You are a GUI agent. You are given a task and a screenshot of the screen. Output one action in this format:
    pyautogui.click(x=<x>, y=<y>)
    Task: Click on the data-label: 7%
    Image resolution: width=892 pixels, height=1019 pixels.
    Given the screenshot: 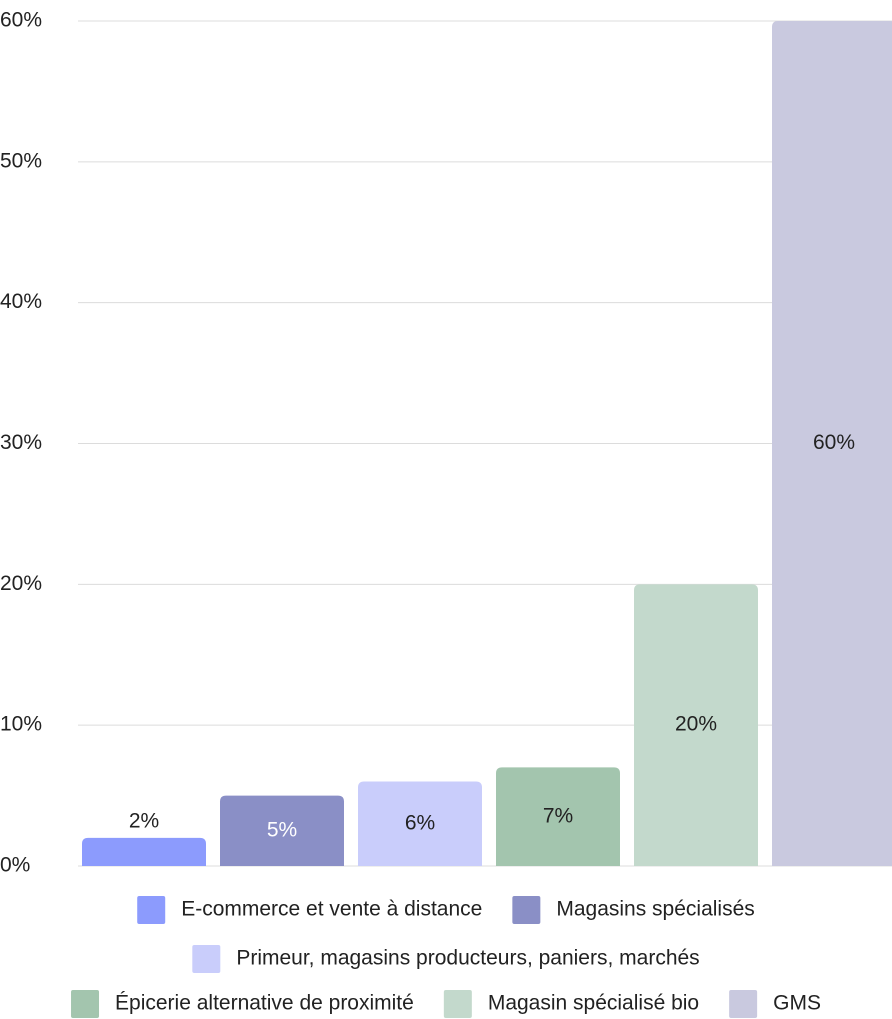 What is the action you would take?
    pyautogui.click(x=558, y=815)
    